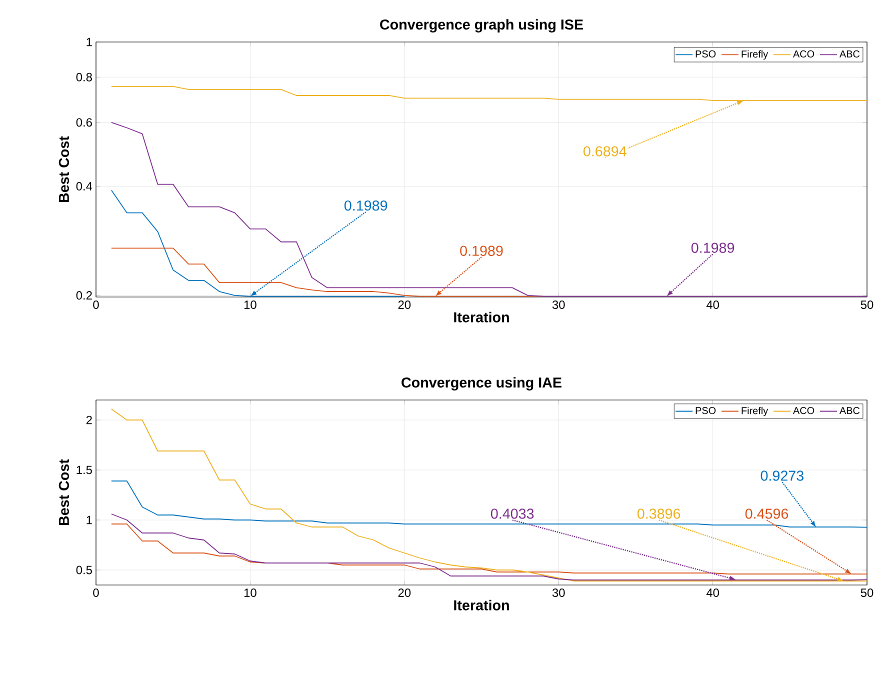 This screenshot has width=877, height=700. I want to click on y-tick-label: 0.8, so click(84, 77).